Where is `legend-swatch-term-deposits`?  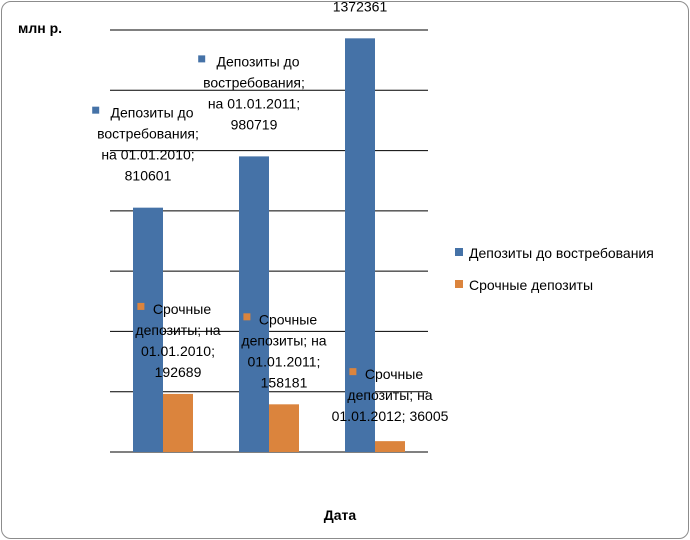
legend-swatch-term-deposits is located at coordinates (459, 284).